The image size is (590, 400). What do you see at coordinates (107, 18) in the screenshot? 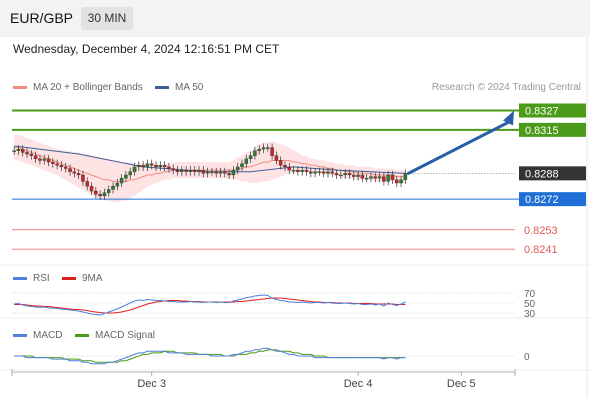
I see `timeframe-button: 30 MIN` at bounding box center [107, 18].